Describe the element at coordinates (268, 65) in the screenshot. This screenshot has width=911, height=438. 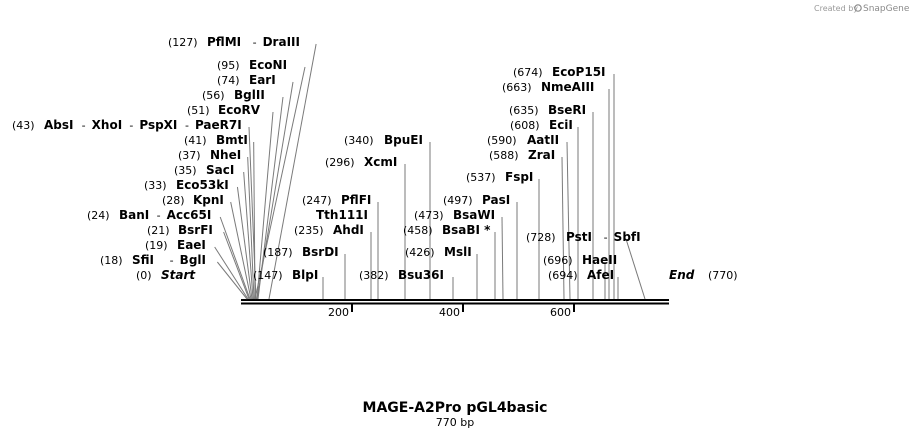
I see `enzyme-name: EcoNI` at that location.